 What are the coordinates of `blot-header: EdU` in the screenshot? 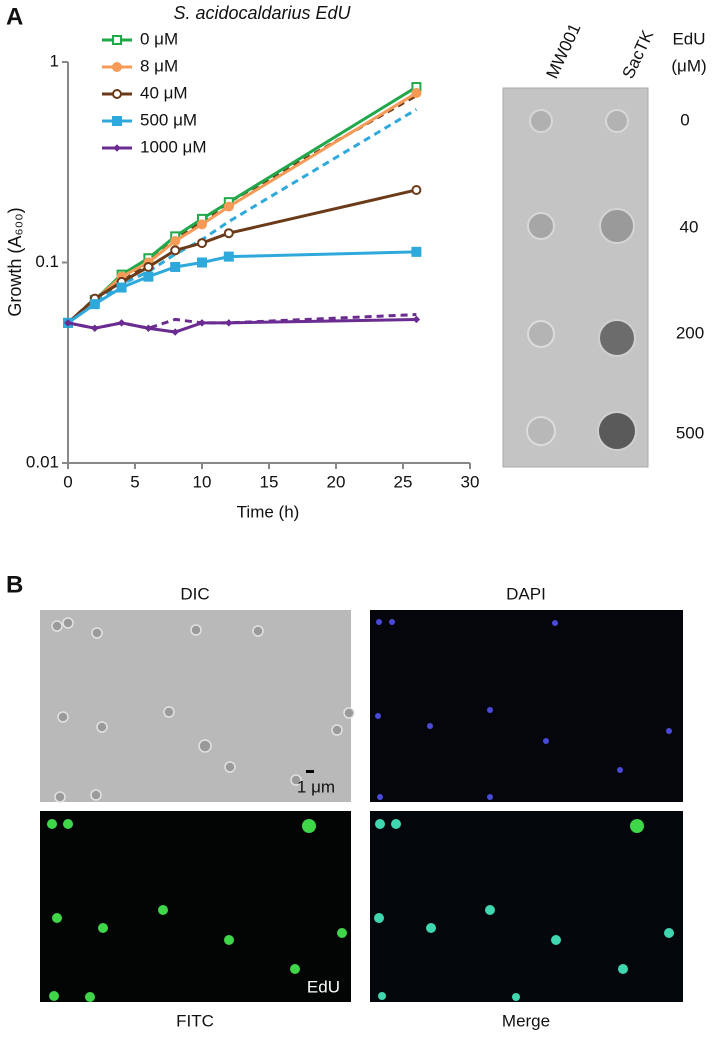 It's located at (688, 38).